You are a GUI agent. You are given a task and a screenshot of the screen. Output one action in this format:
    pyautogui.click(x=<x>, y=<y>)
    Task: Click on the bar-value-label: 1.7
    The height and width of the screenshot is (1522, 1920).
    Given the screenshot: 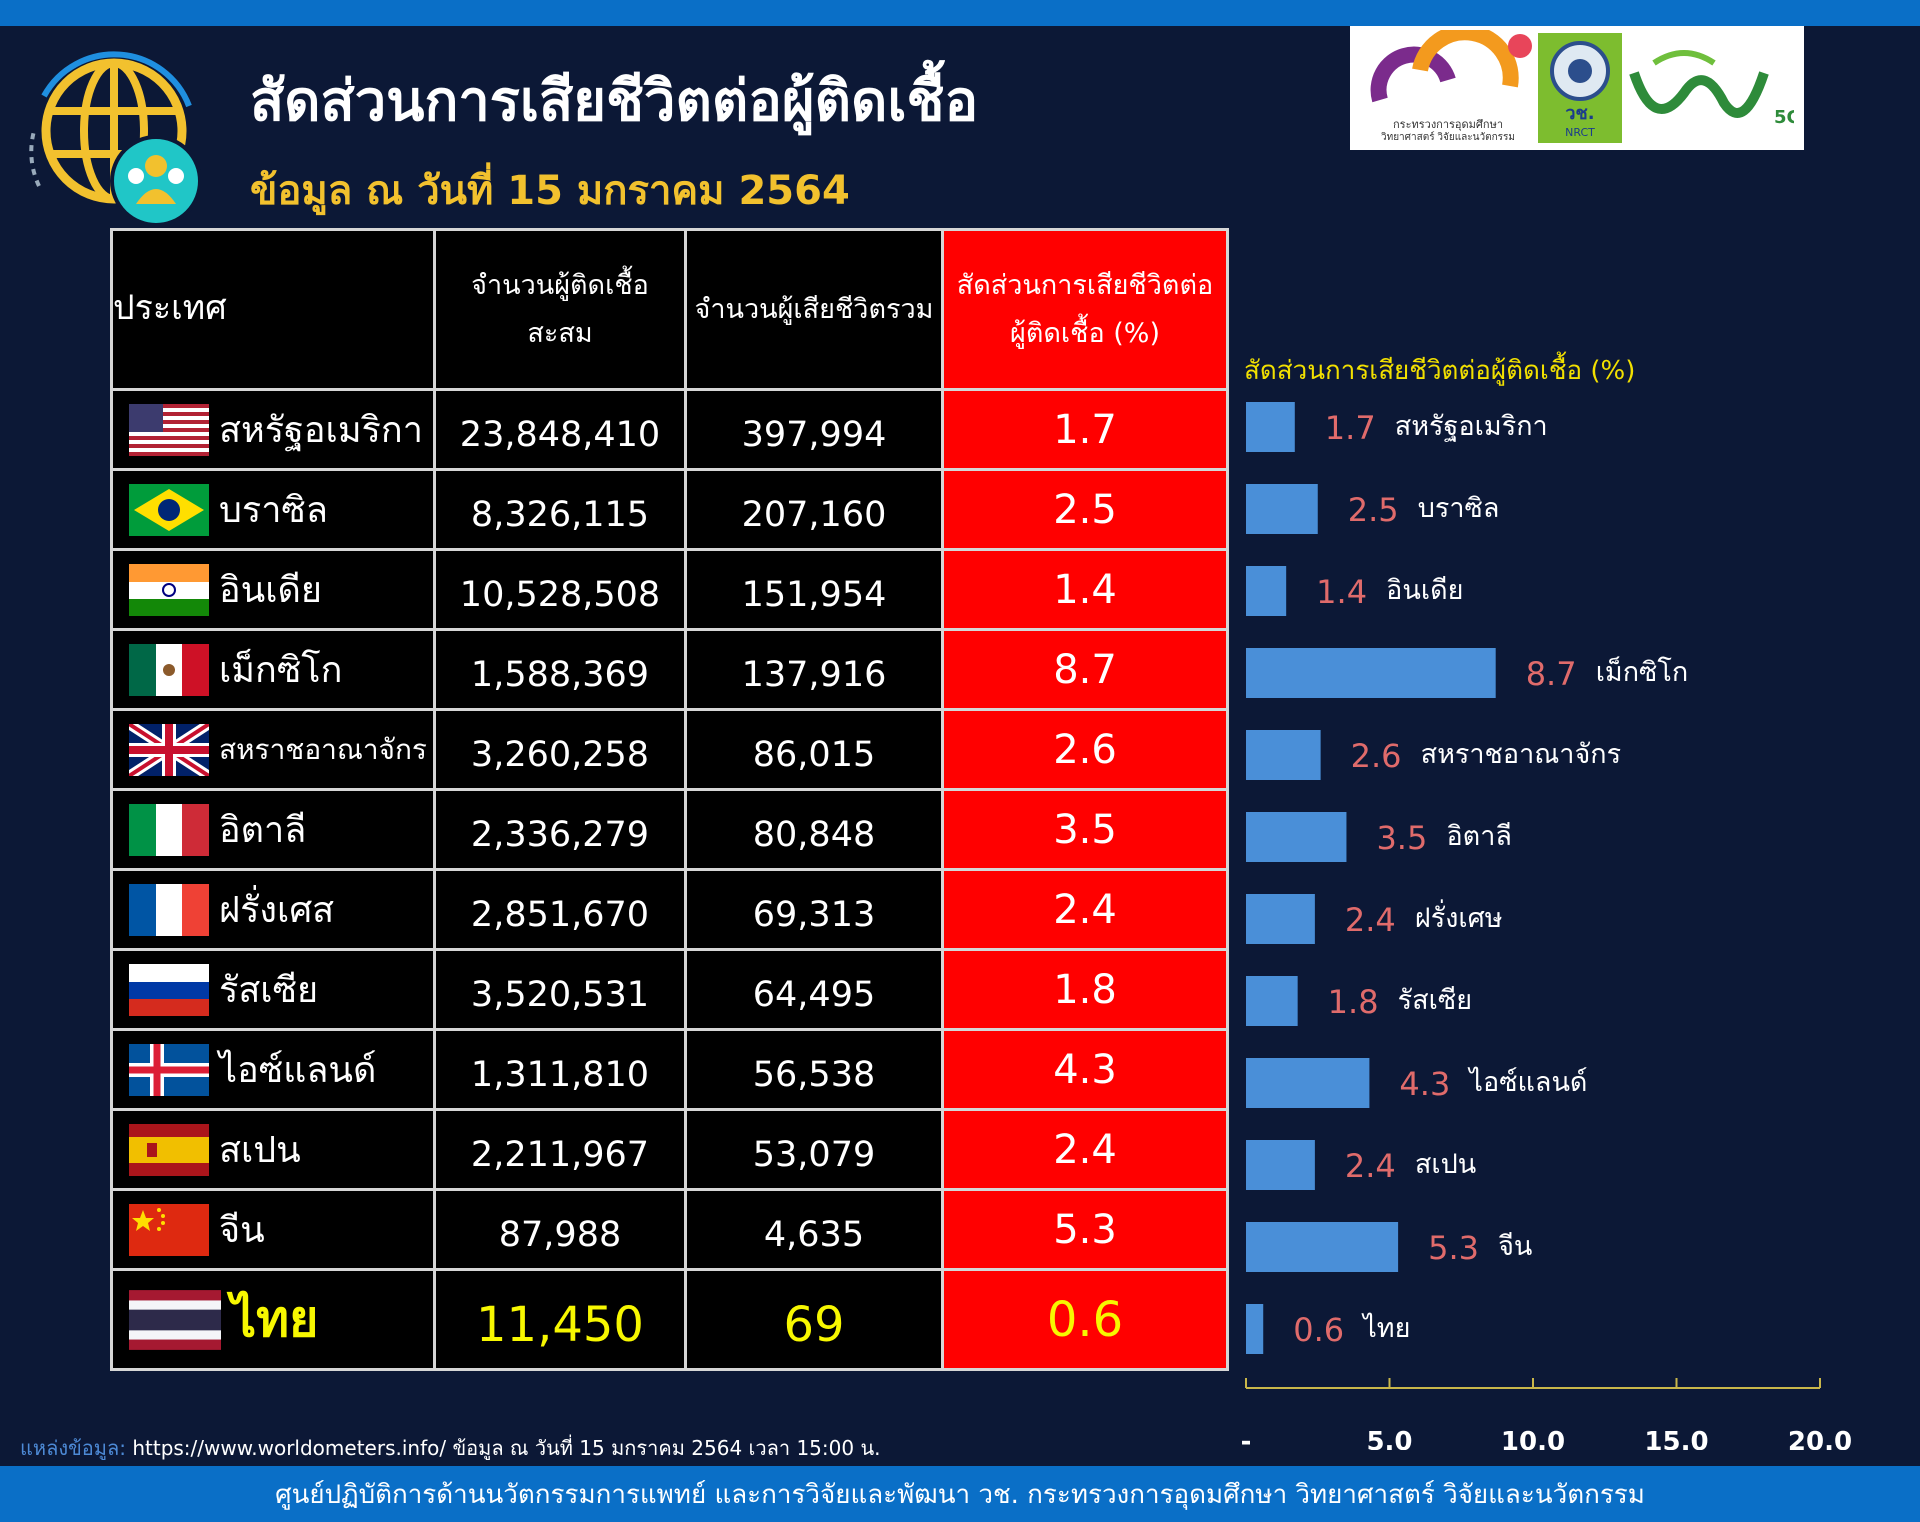 What is the action you would take?
    pyautogui.click(x=1350, y=428)
    